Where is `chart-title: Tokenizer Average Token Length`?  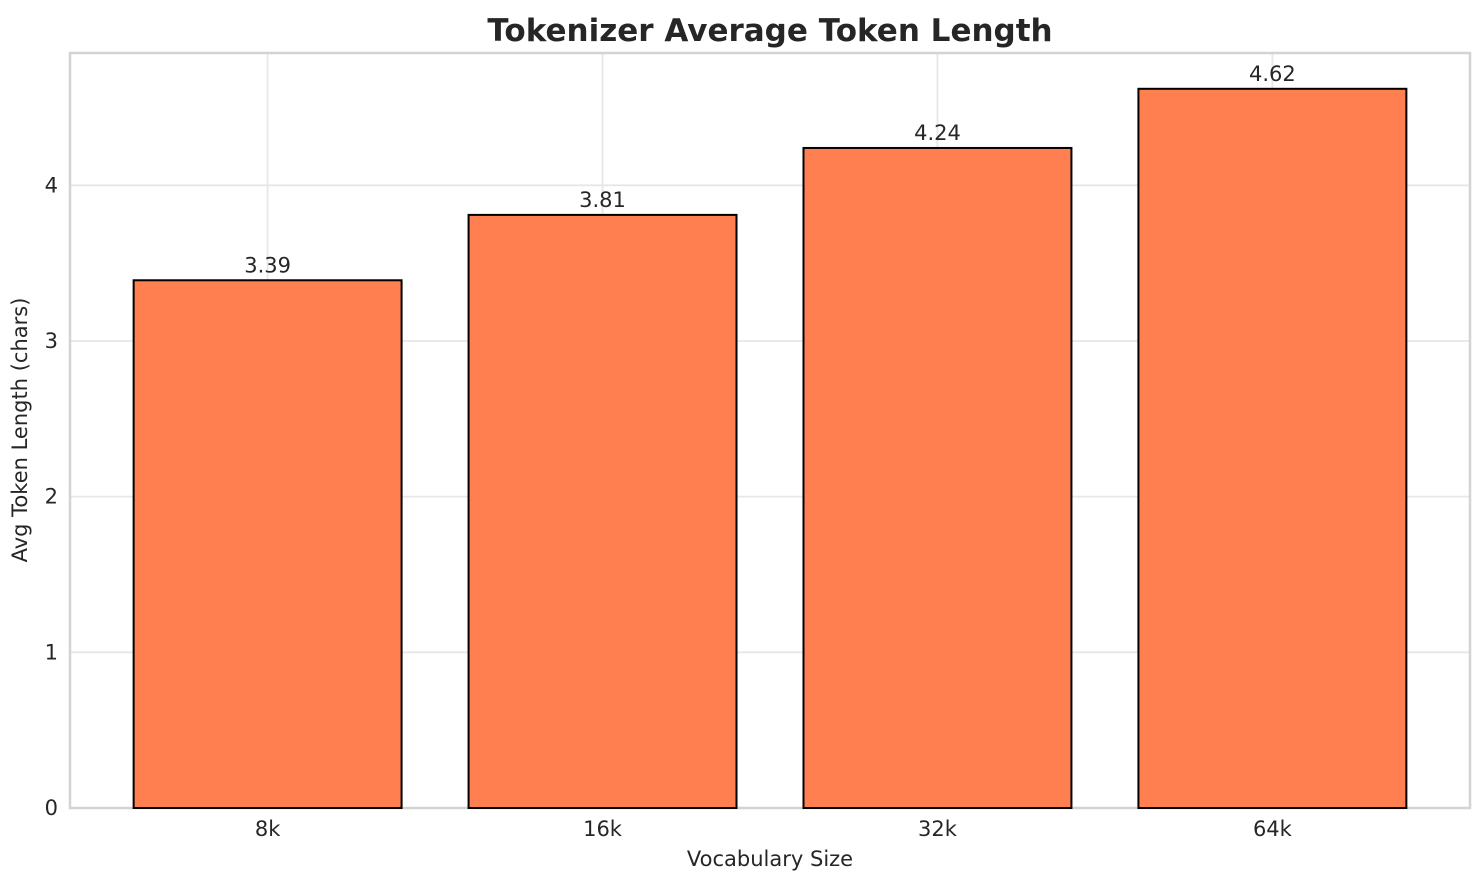
chart-title: Tokenizer Average Token Length is located at coordinates (769, 31).